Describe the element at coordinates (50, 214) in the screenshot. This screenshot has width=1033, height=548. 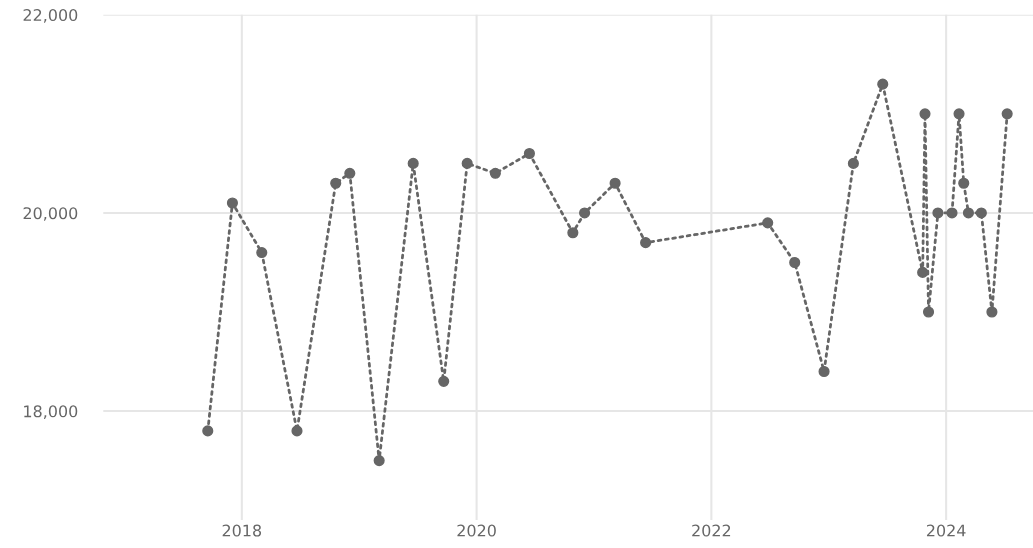
I see `y-tick-label: 20,000` at that location.